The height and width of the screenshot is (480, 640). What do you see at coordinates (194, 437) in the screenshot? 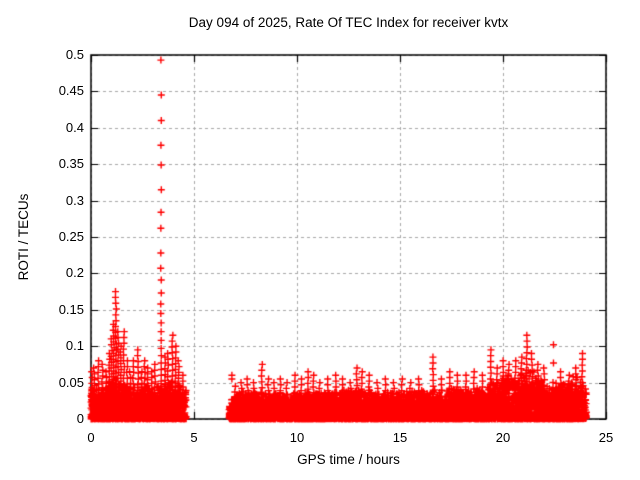
I see `x-tick-label: 5` at bounding box center [194, 437].